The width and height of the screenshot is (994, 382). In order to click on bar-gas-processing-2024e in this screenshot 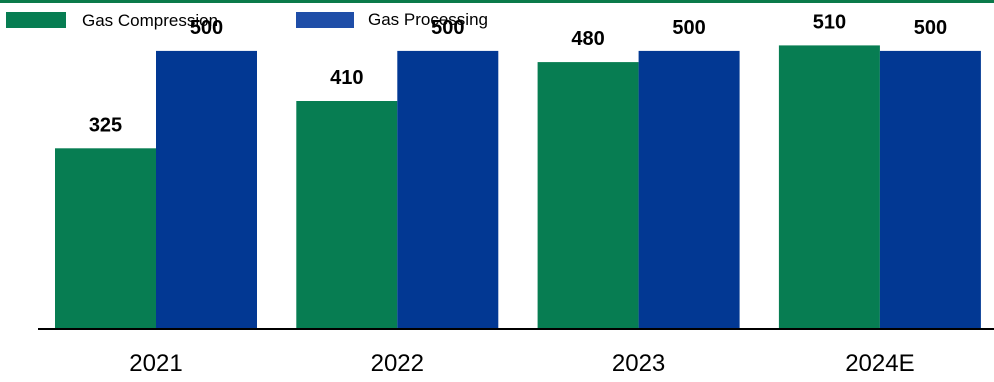, I will do `click(930, 190)`.